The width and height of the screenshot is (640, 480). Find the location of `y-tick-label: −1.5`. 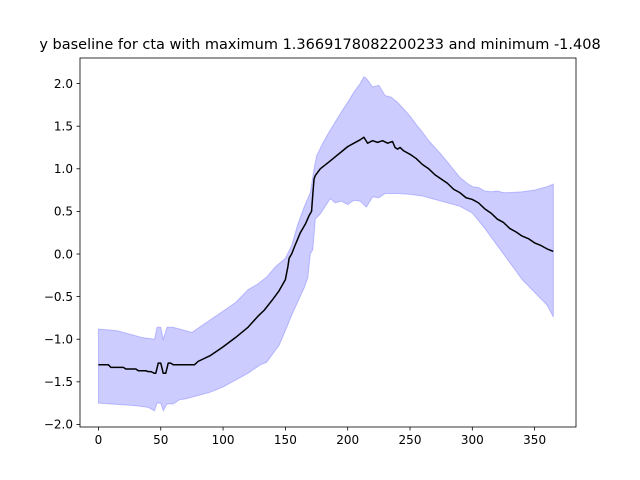

y-tick-label: −1.5 is located at coordinates (58, 382).